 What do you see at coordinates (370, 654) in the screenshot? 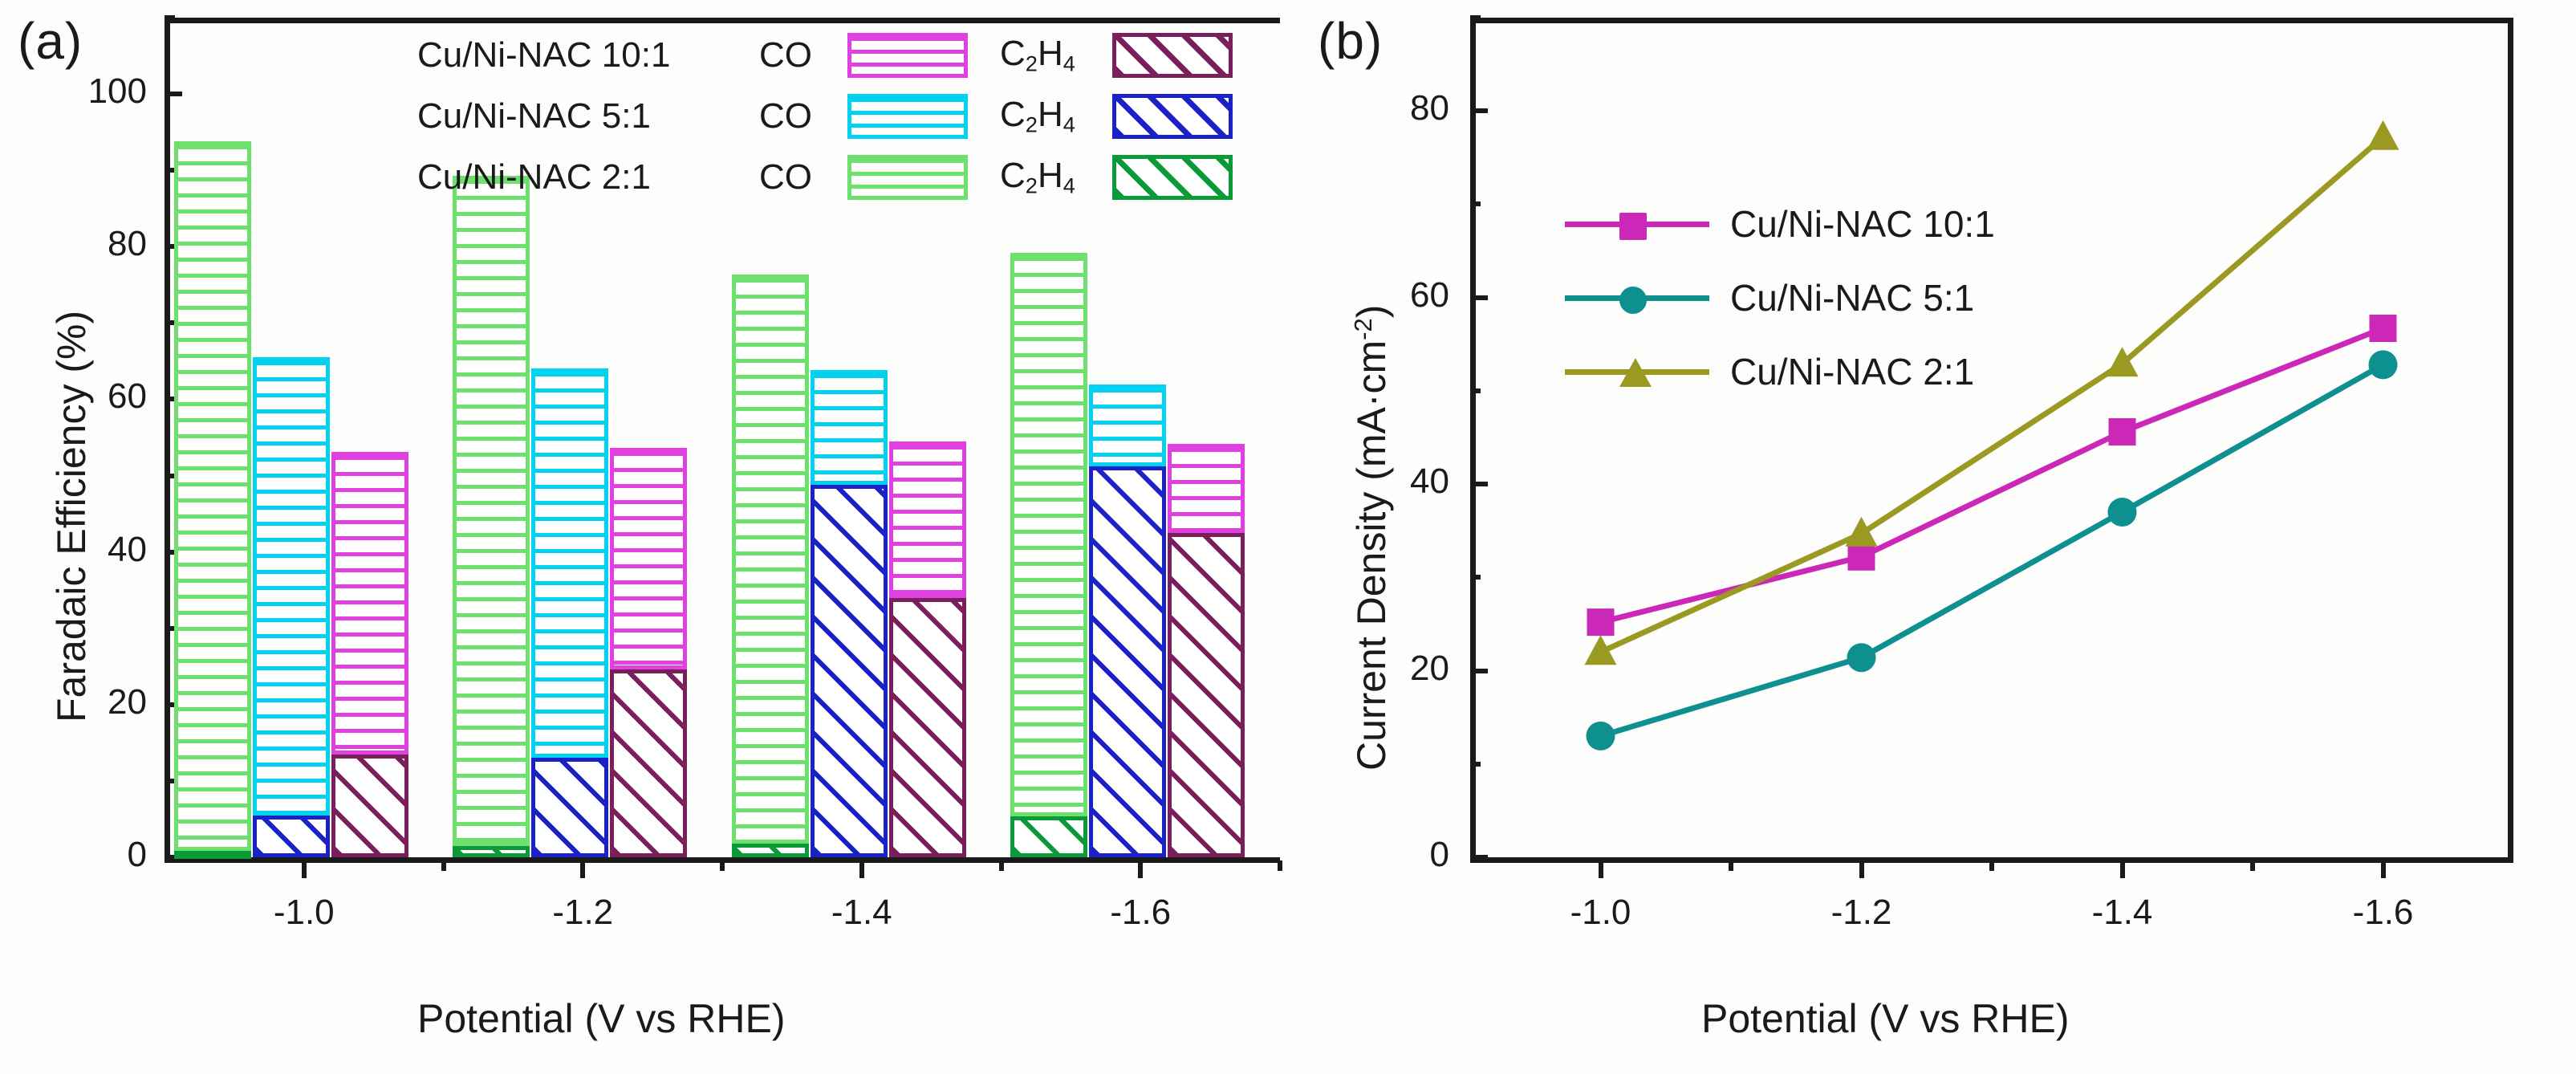
I see `bar-10-1--1.0` at bounding box center [370, 654].